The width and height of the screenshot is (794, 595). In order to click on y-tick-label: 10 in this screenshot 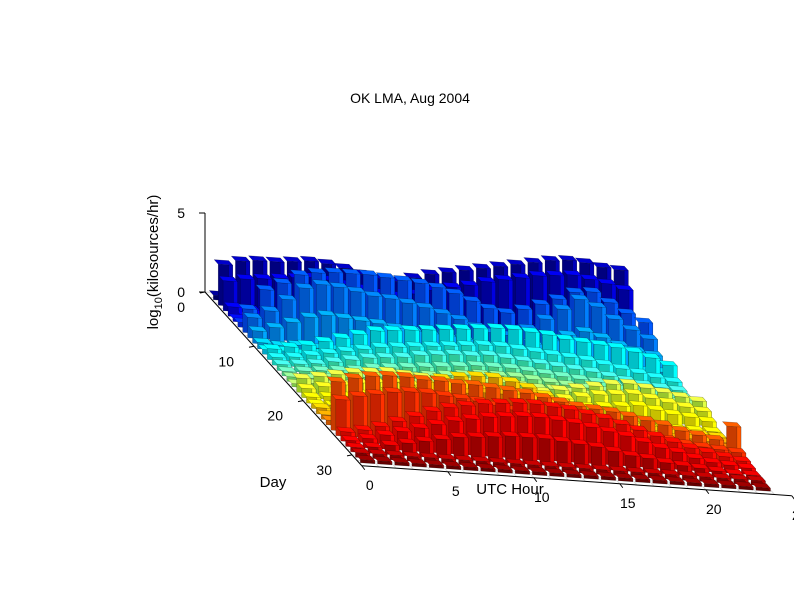, I will do `click(226, 361)`.